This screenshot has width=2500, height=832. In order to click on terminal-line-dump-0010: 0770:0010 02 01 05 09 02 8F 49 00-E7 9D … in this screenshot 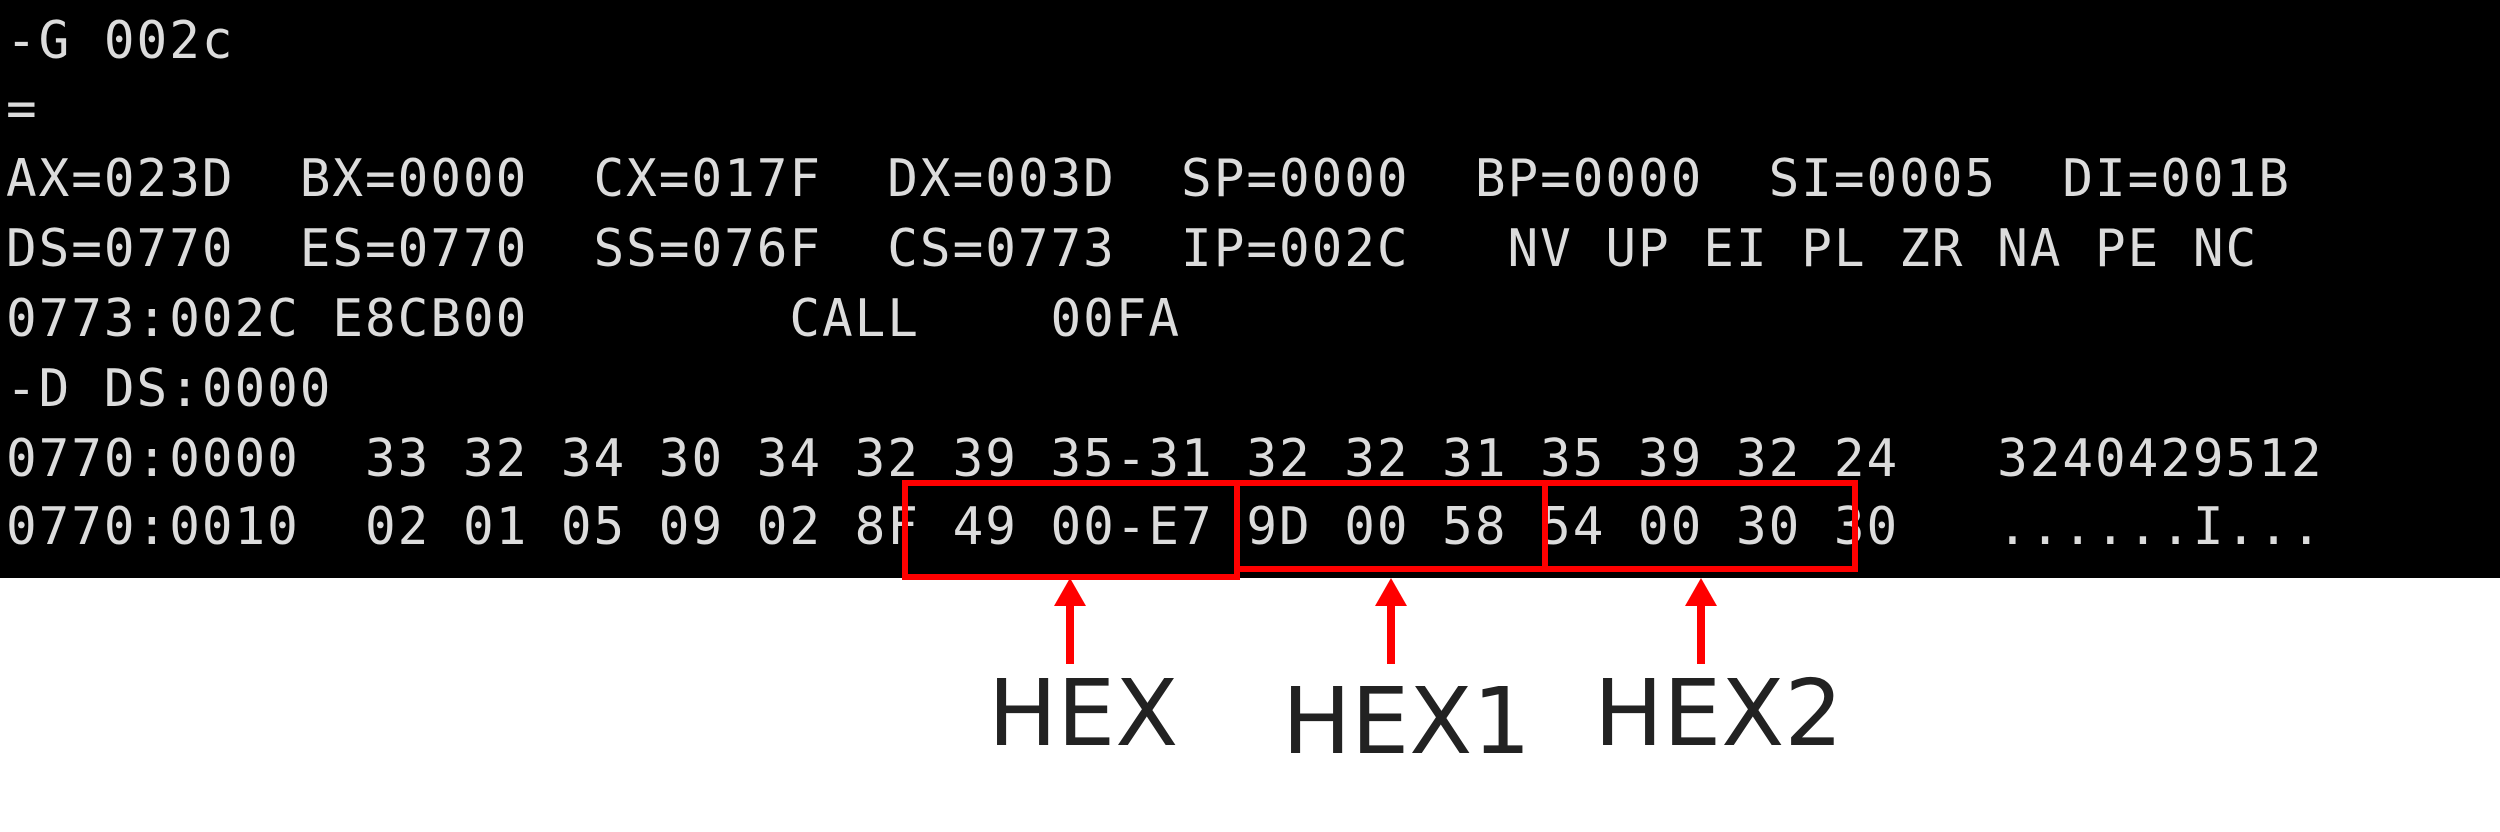, I will do `click(1165, 527)`.